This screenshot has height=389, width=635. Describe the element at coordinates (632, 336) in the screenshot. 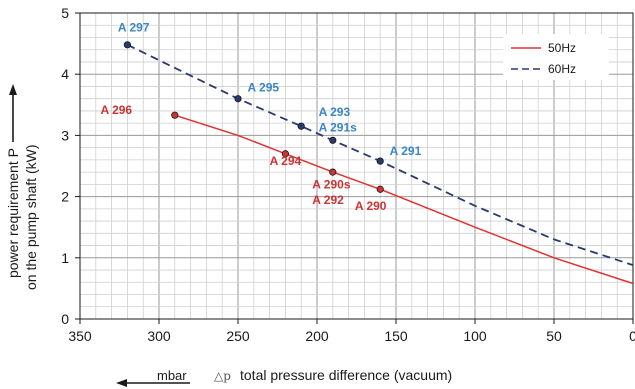

I see `x-tick-label: 0` at that location.